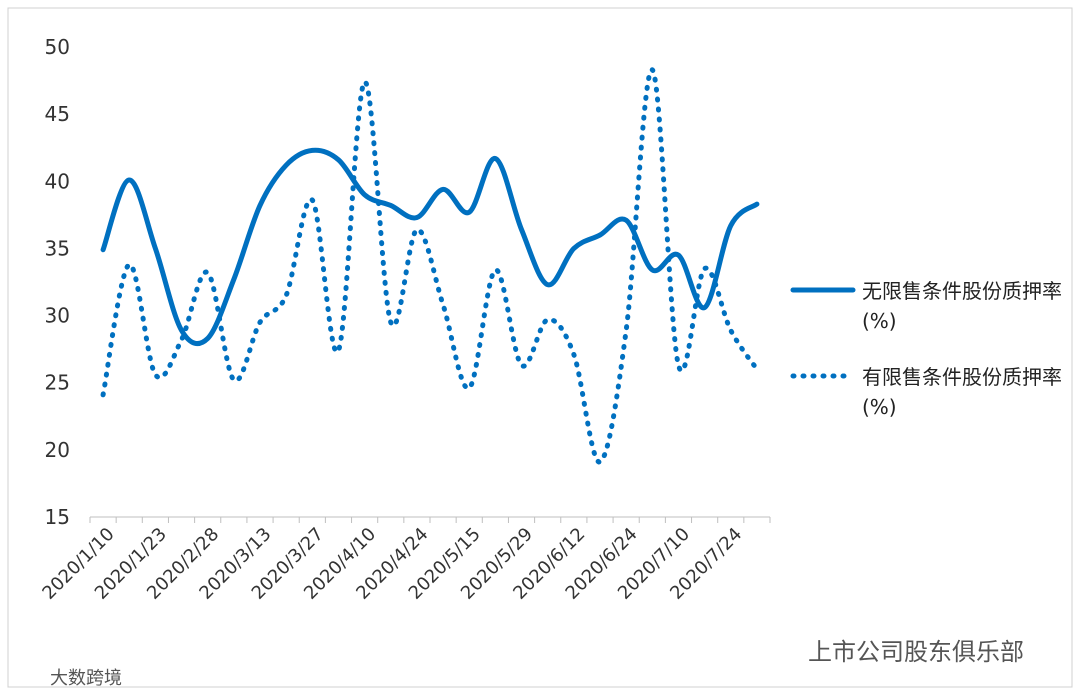 The width and height of the screenshot is (1080, 695). Describe the element at coordinates (57, 517) in the screenshot. I see `y-tick-label: 15` at that location.